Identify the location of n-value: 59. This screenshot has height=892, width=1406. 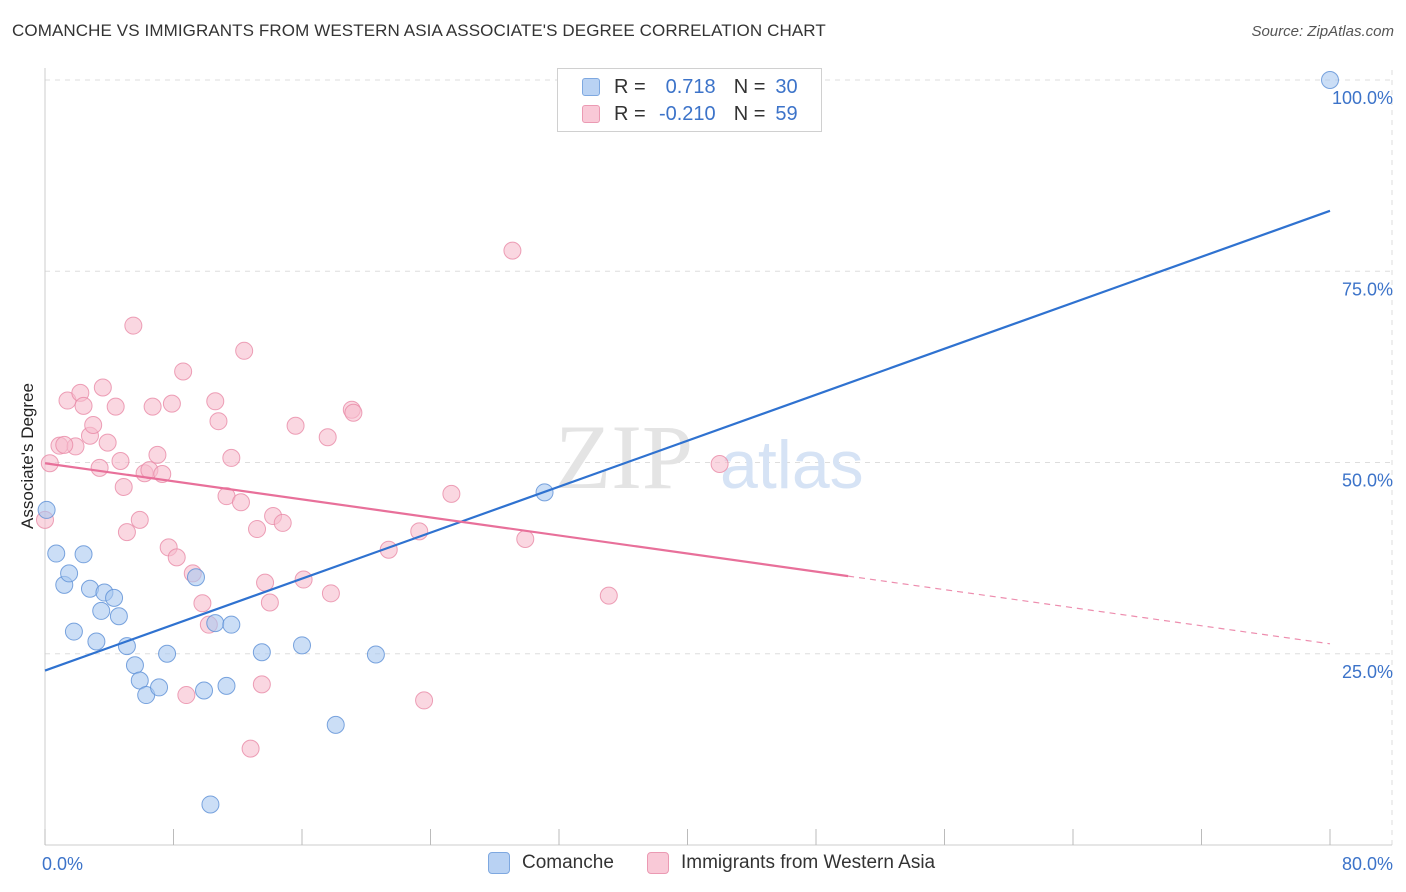
(786, 113).